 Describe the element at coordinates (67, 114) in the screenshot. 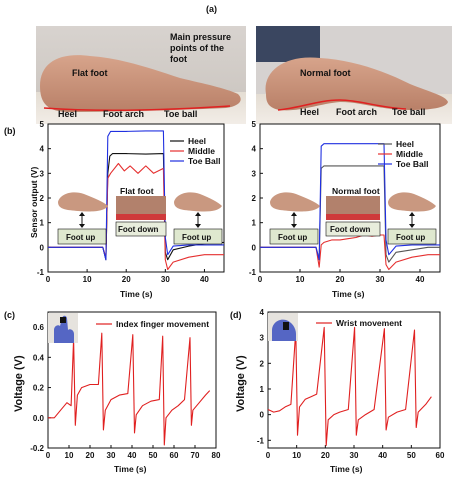

I see `flat-heel-label: Heel` at that location.